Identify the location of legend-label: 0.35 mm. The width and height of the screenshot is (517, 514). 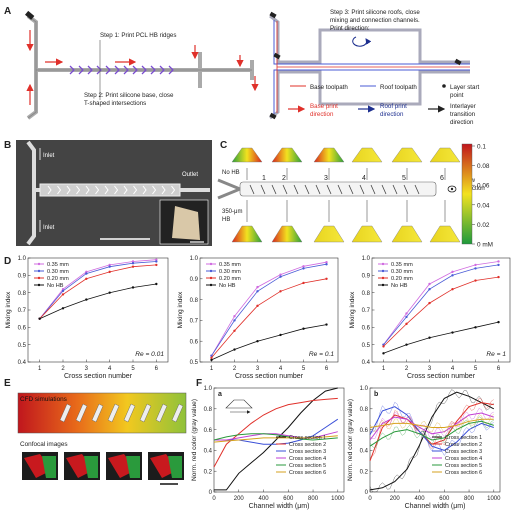
(230, 265).